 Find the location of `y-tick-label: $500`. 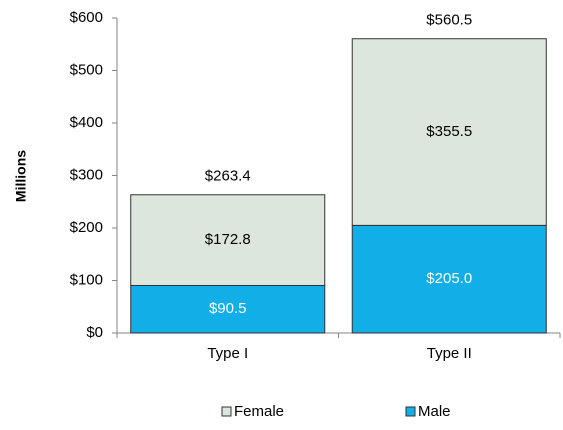

y-tick-label: $500 is located at coordinates (86, 69).